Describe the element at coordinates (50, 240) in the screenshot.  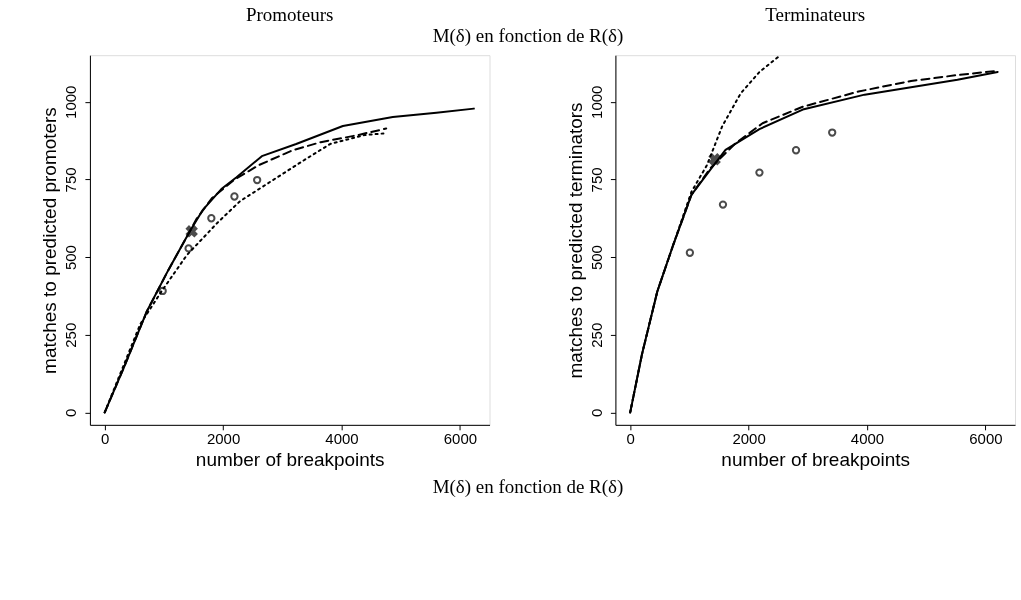
I see `y-axis-title: matches to predicted promoters` at that location.